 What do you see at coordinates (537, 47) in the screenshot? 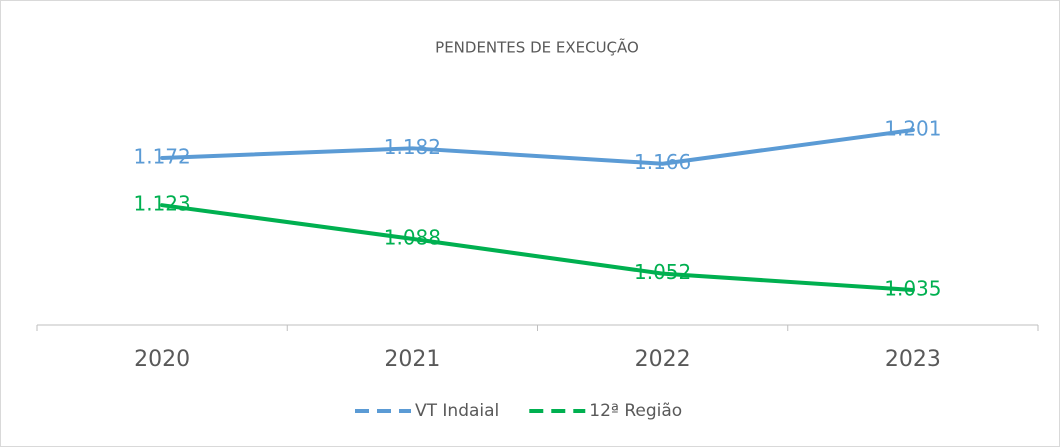
I see `chart-title: PENDENTES DE EXECUÇÃO` at bounding box center [537, 47].